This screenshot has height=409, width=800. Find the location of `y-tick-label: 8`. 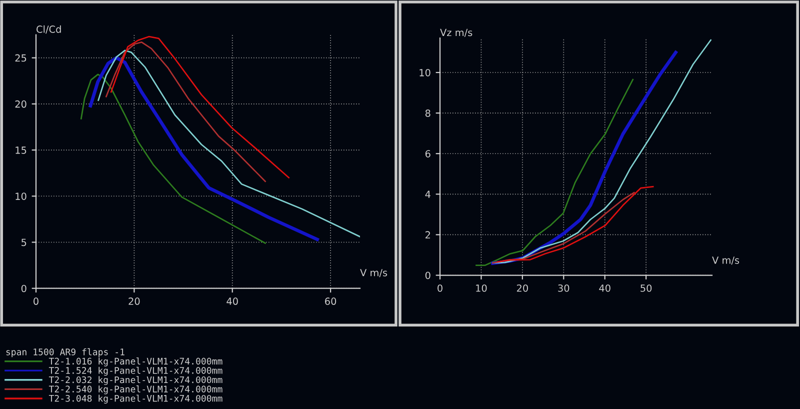

y-tick-label: 8 is located at coordinates (427, 113).